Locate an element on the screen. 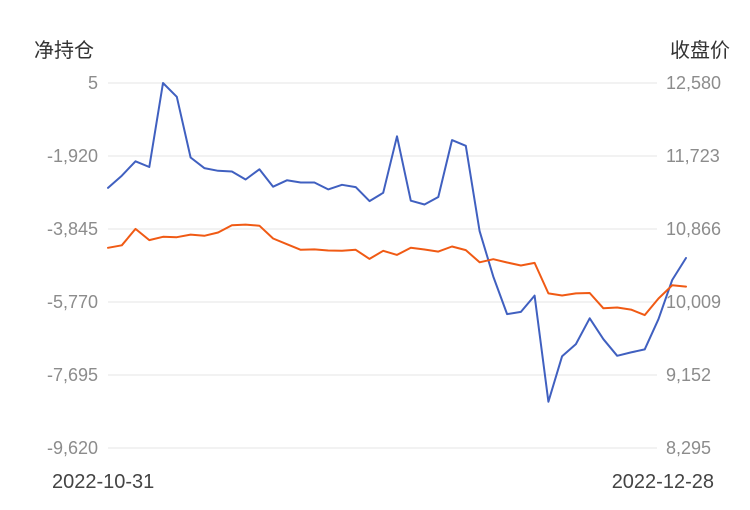 This screenshot has height=510, width=750. x-axis-start-label: 2022-10-31 is located at coordinates (103, 482).